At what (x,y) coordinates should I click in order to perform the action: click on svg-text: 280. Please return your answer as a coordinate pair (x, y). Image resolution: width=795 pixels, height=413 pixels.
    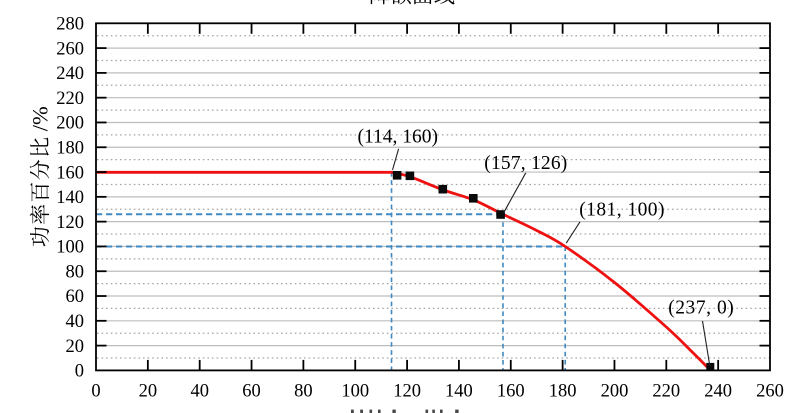
    Looking at the image, I should click on (70, 25).